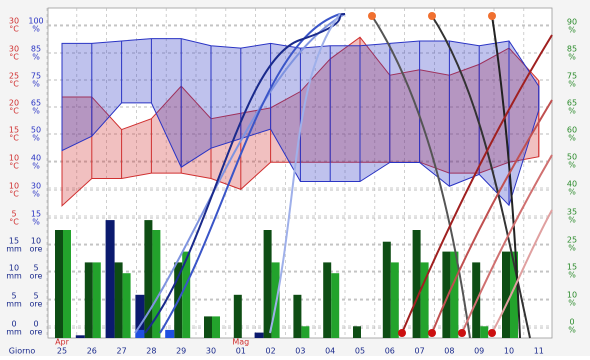  I want to click on axis-label: 50, so click(572, 157).